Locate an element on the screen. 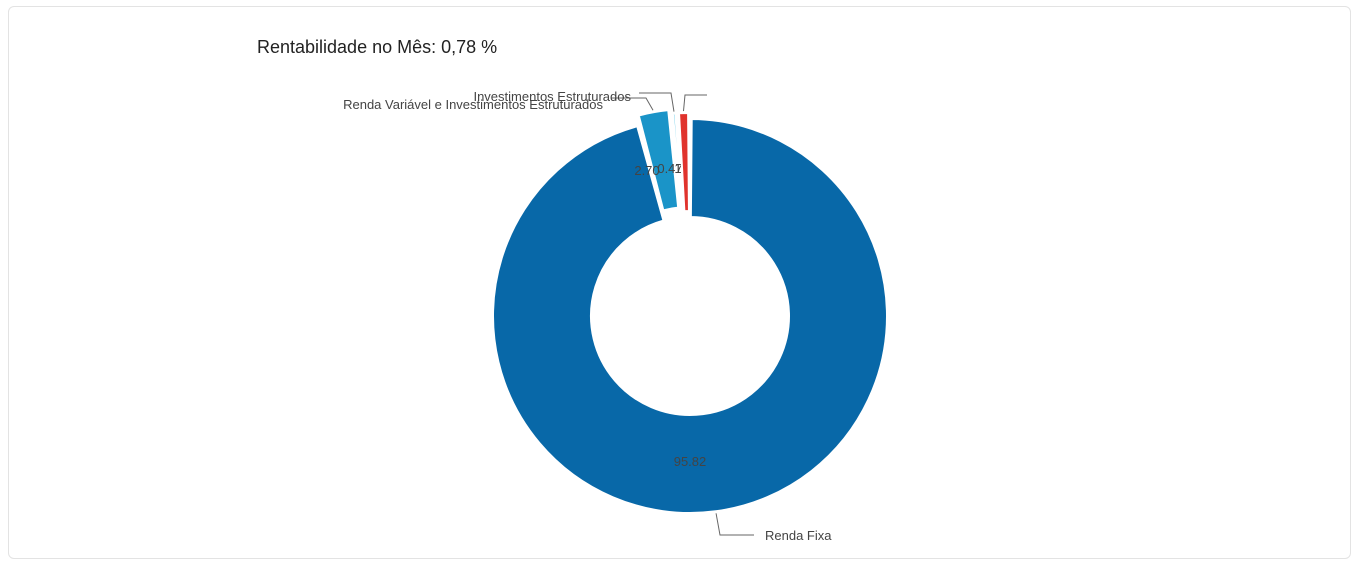 The width and height of the screenshot is (1357, 563). slice-label-2: Investimentos Estruturados is located at coordinates (552, 96).